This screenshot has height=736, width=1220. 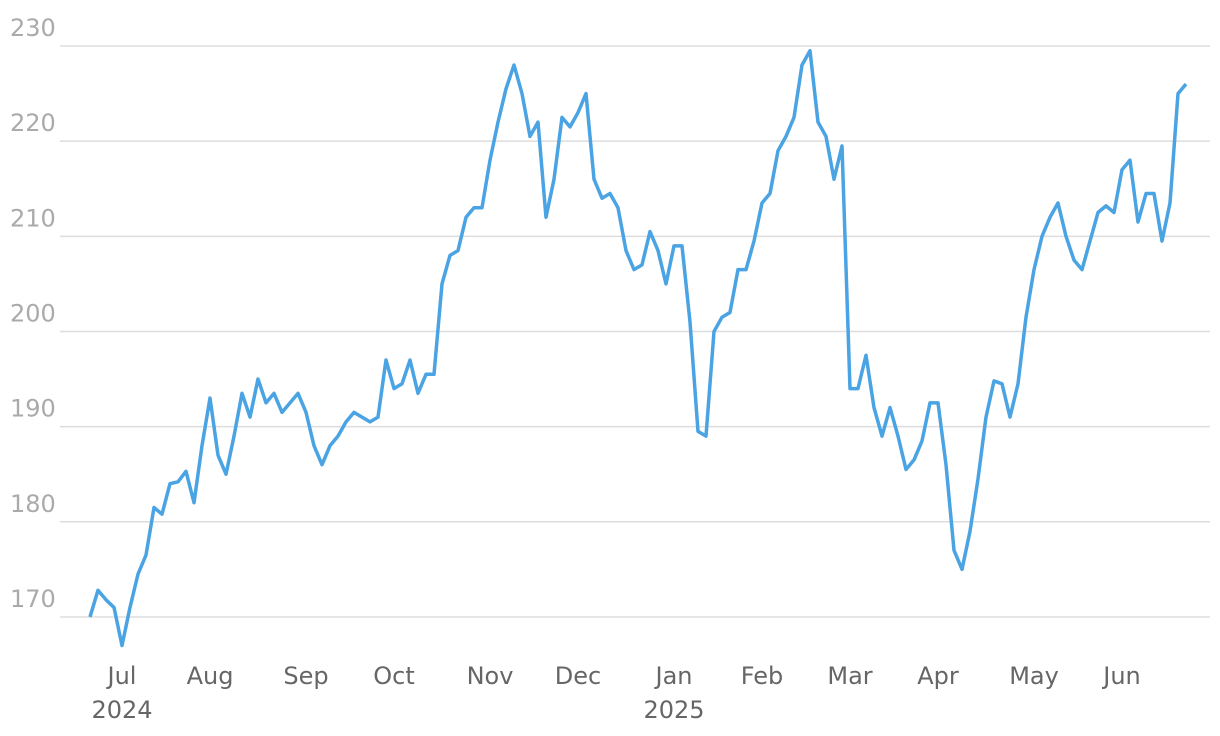 I want to click on y-tick-label: 210, so click(x=33, y=218).